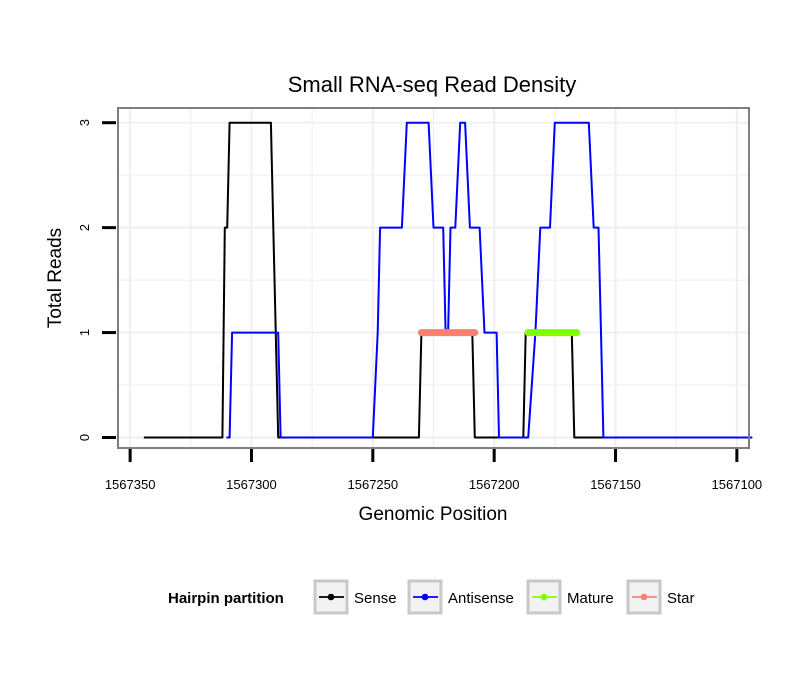 The height and width of the screenshot is (690, 810). What do you see at coordinates (84, 227) in the screenshot?
I see `y-tick-label: 2` at bounding box center [84, 227].